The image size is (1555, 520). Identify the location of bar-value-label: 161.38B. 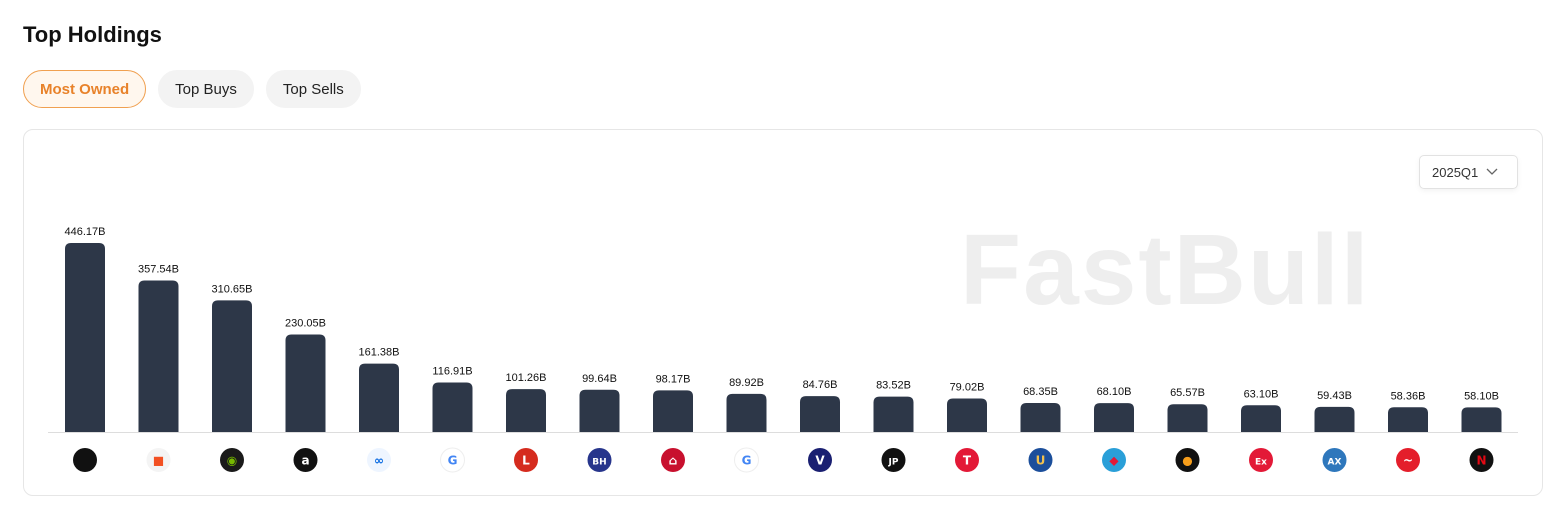
(379, 353).